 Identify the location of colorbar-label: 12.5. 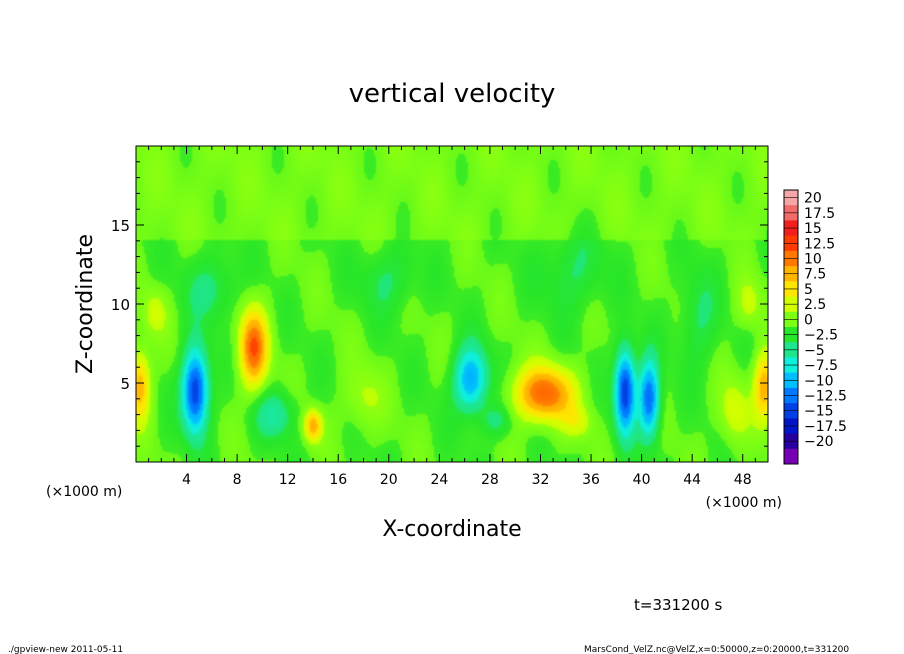
(819, 244).